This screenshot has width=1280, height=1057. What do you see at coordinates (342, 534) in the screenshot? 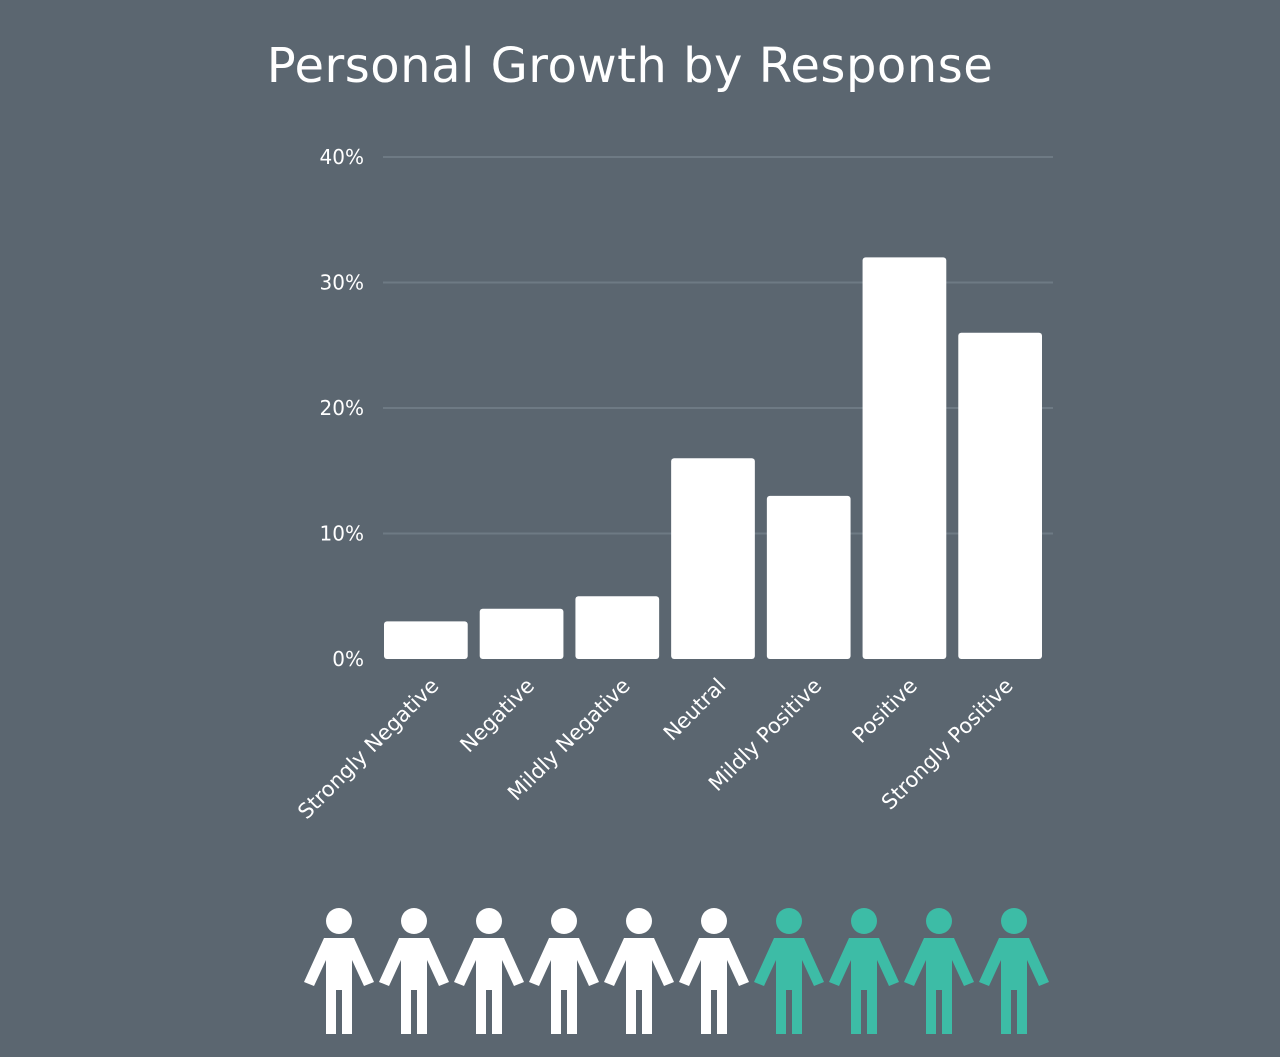
I see `y-tick-label: 10%` at bounding box center [342, 534].